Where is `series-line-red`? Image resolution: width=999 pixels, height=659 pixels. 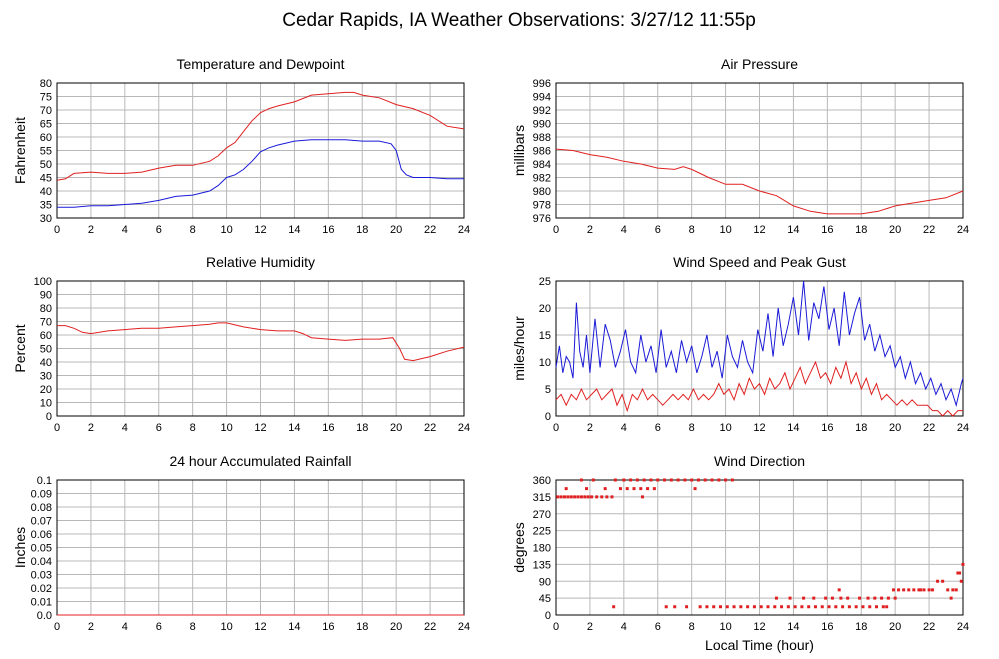 series-line-red is located at coordinates (759, 388).